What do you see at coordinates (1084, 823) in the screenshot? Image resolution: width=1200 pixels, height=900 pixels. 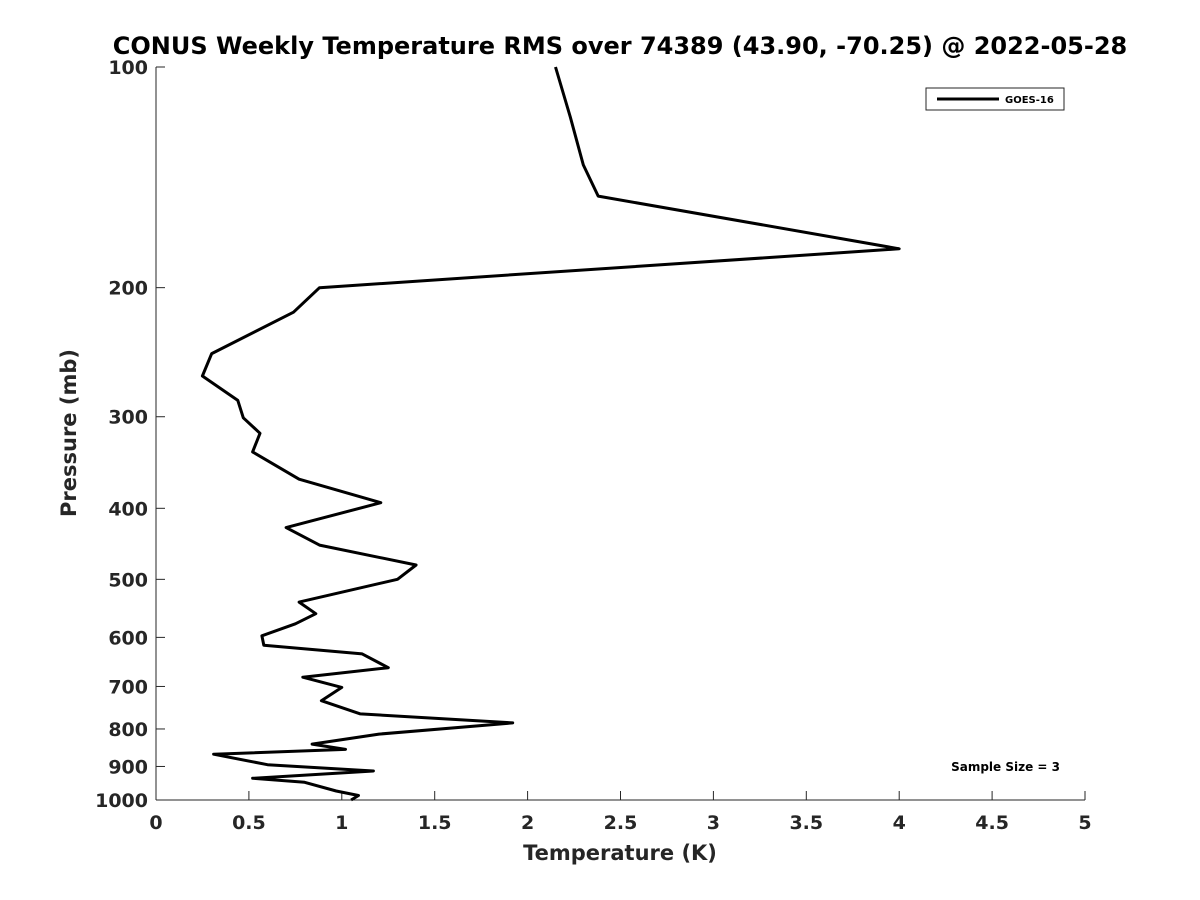 I see `x-tick-label: 5` at bounding box center [1084, 823].